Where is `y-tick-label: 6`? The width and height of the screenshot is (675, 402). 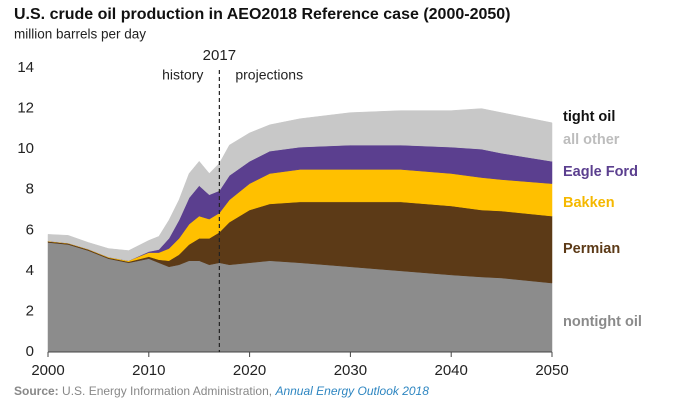 y-tick-label: 6 is located at coordinates (30, 229).